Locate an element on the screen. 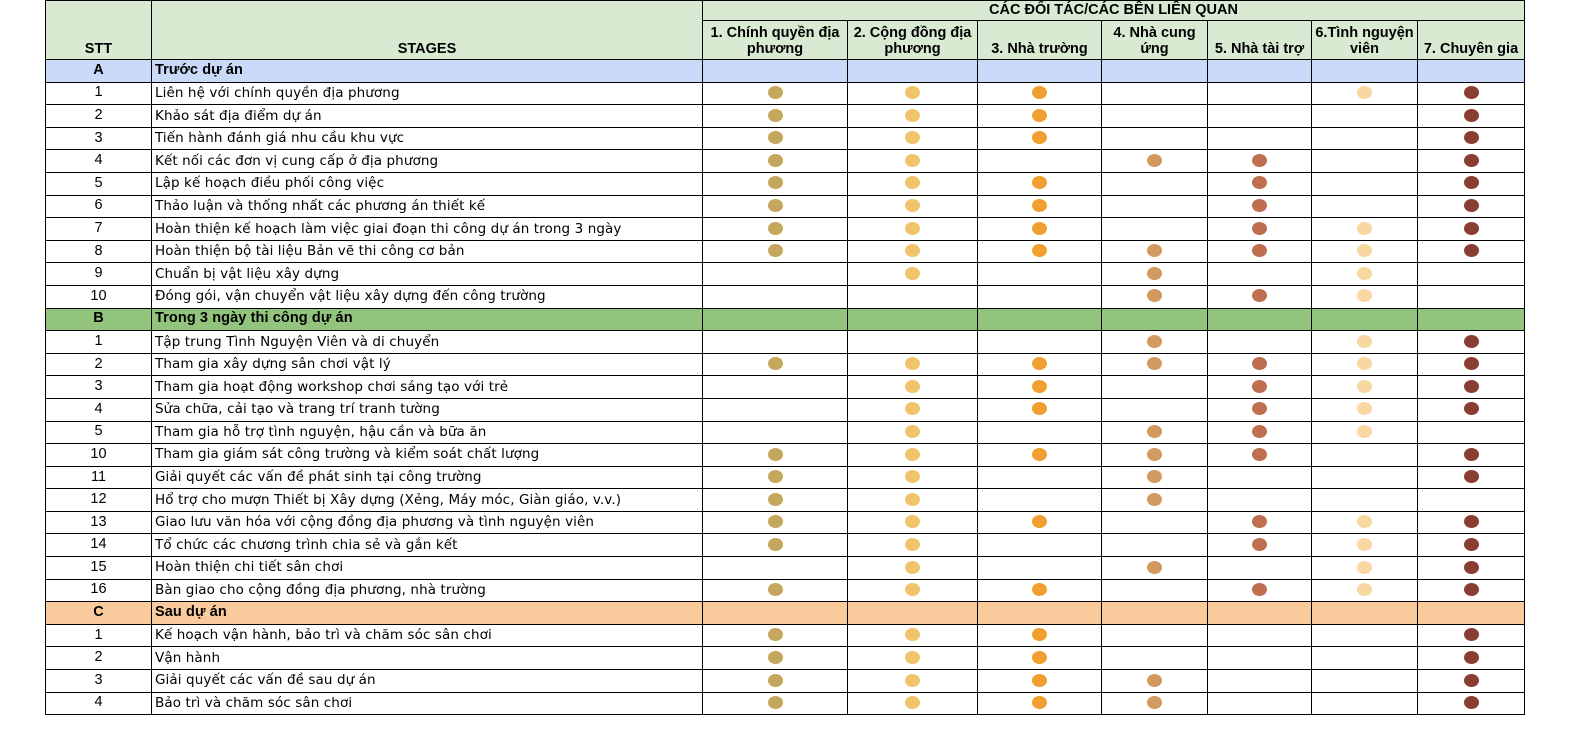 The width and height of the screenshot is (1577, 737). row-stt: 5 is located at coordinates (98, 432).